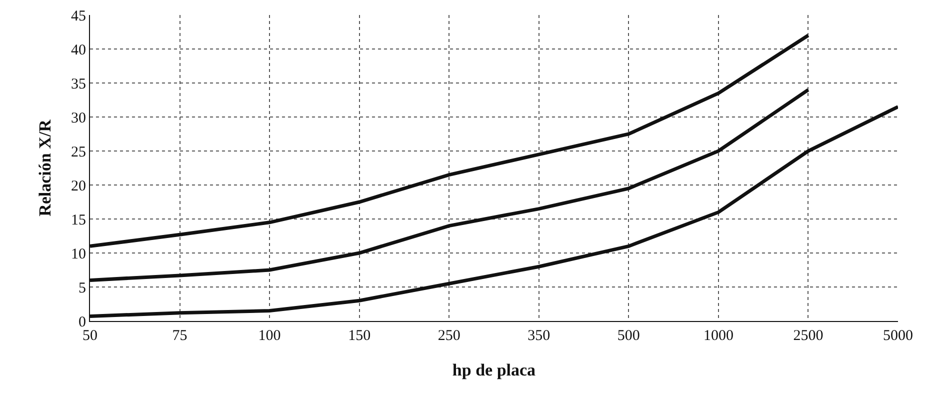 This screenshot has height=401, width=938. I want to click on y-tick-label: 35, so click(78, 84).